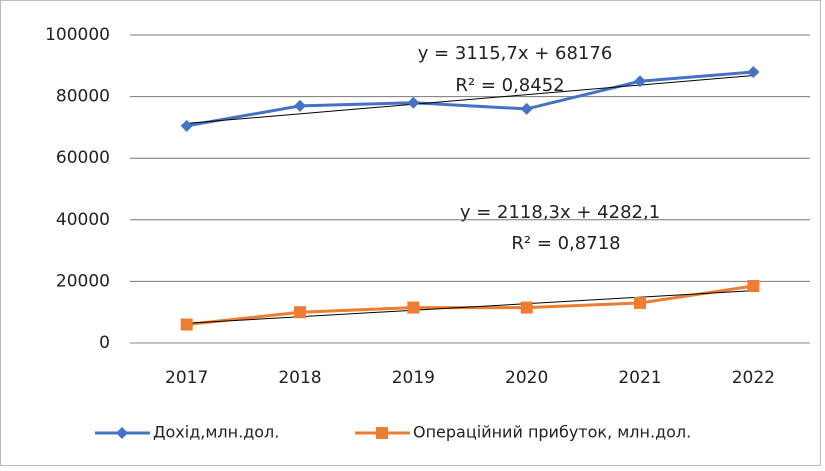  Describe the element at coordinates (77, 35) in the screenshot. I see `y-tick-label: 100000` at that location.